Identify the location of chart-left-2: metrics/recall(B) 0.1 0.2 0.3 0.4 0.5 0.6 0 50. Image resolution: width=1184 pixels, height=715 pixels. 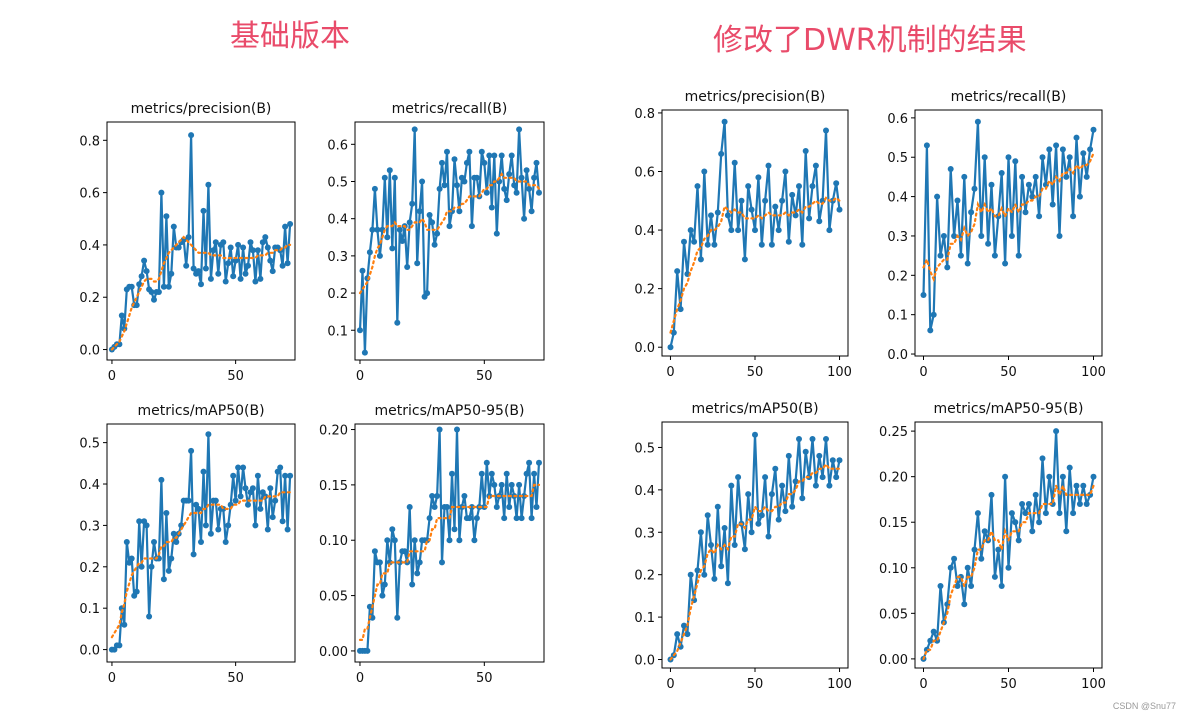
(436, 242).